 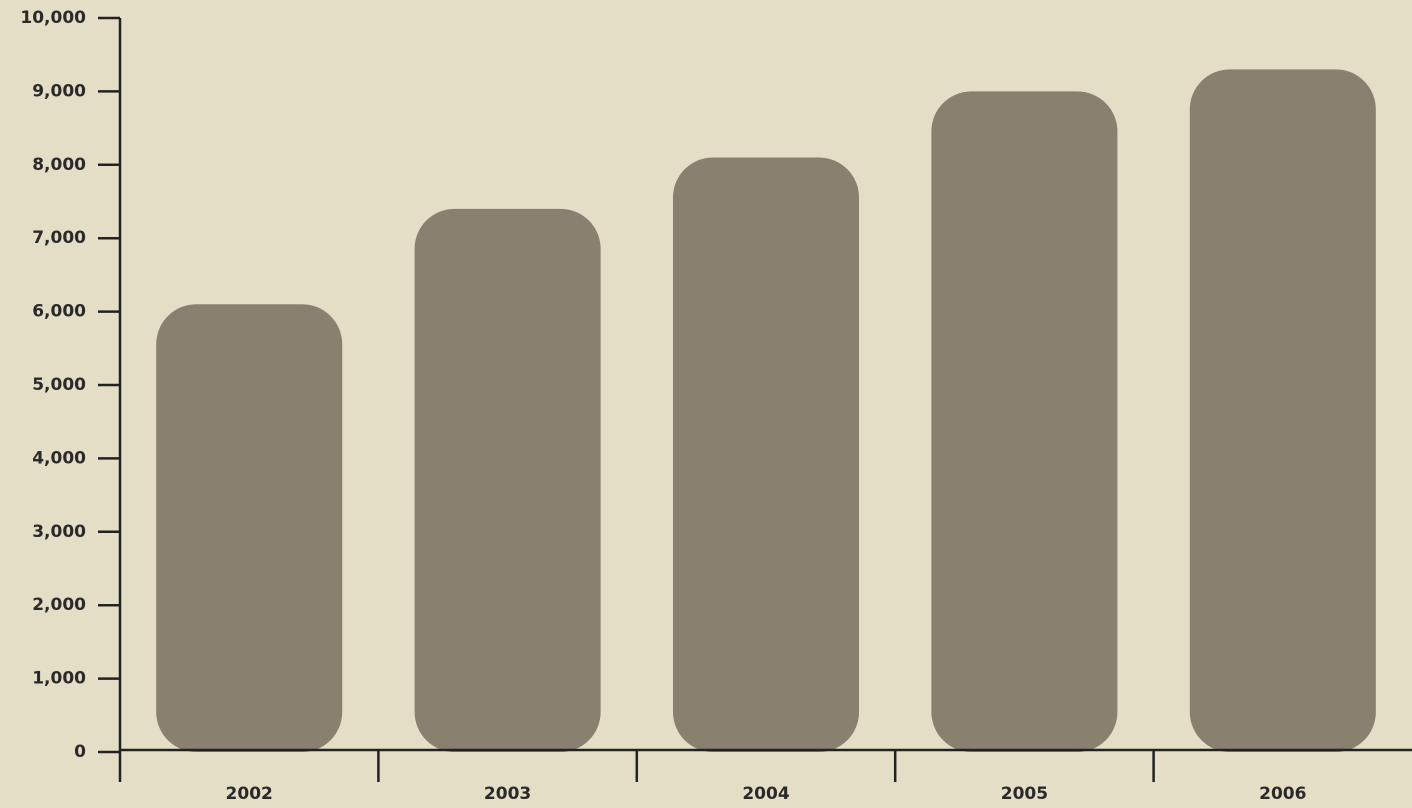 What do you see at coordinates (1282, 794) in the screenshot?
I see `x-tick-label: 2006` at bounding box center [1282, 794].